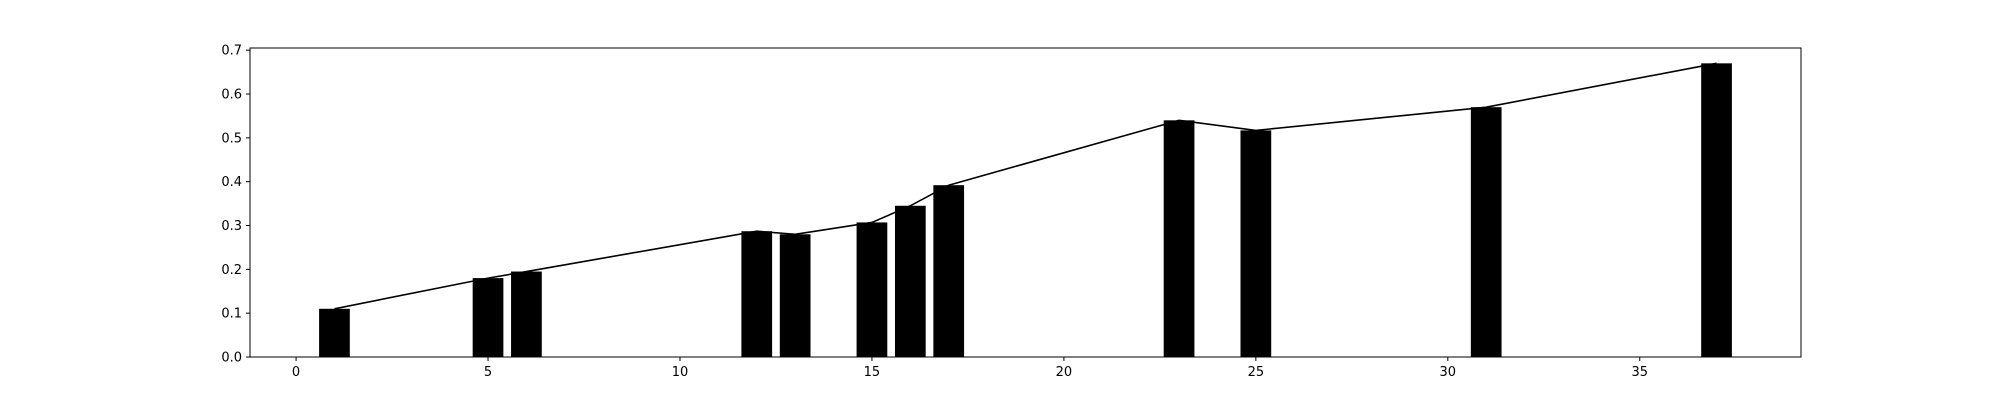  Describe the element at coordinates (231, 95) in the screenshot. I see `y-tick-label: 0.6` at that location.